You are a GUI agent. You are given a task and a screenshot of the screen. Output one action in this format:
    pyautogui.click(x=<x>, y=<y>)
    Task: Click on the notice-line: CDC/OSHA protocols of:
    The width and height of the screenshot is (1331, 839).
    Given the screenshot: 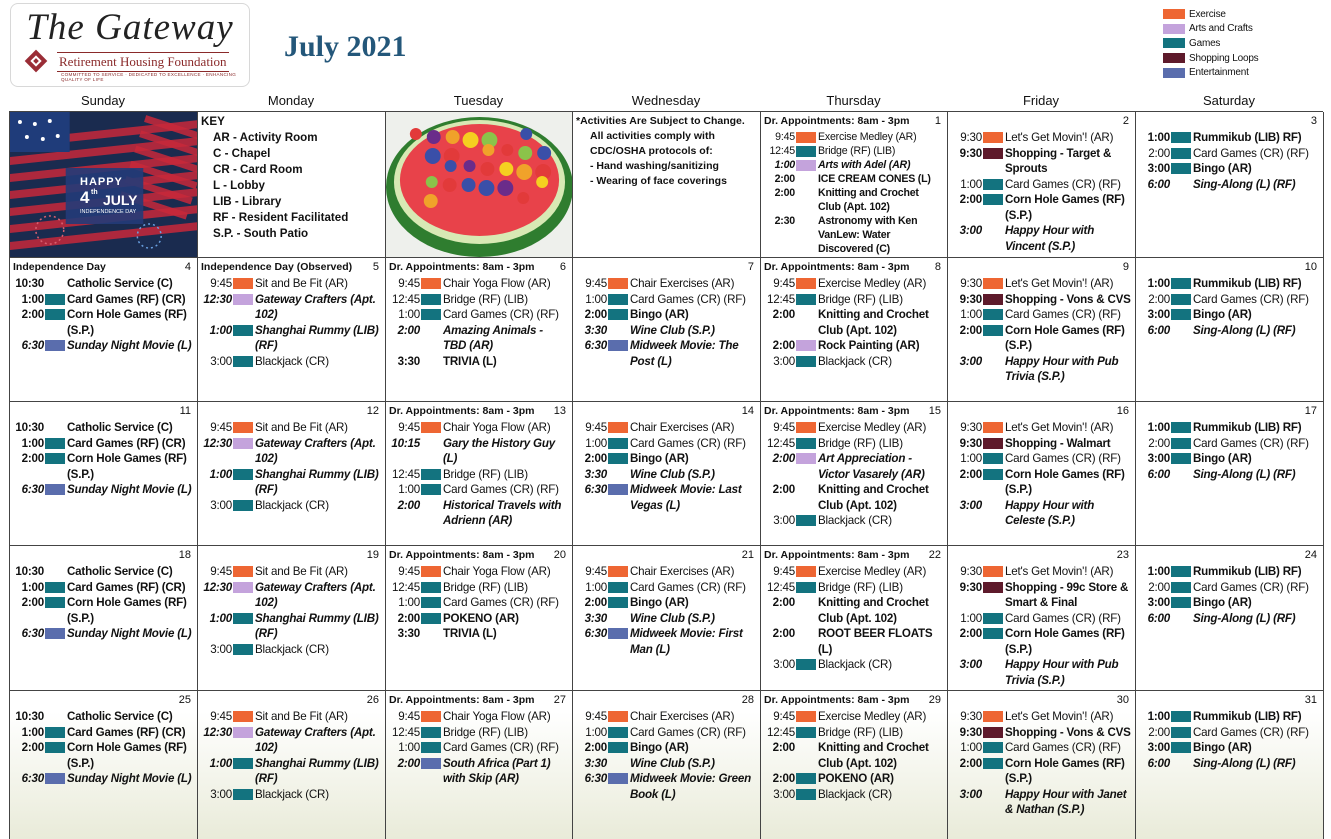 What is the action you would take?
    pyautogui.click(x=651, y=151)
    